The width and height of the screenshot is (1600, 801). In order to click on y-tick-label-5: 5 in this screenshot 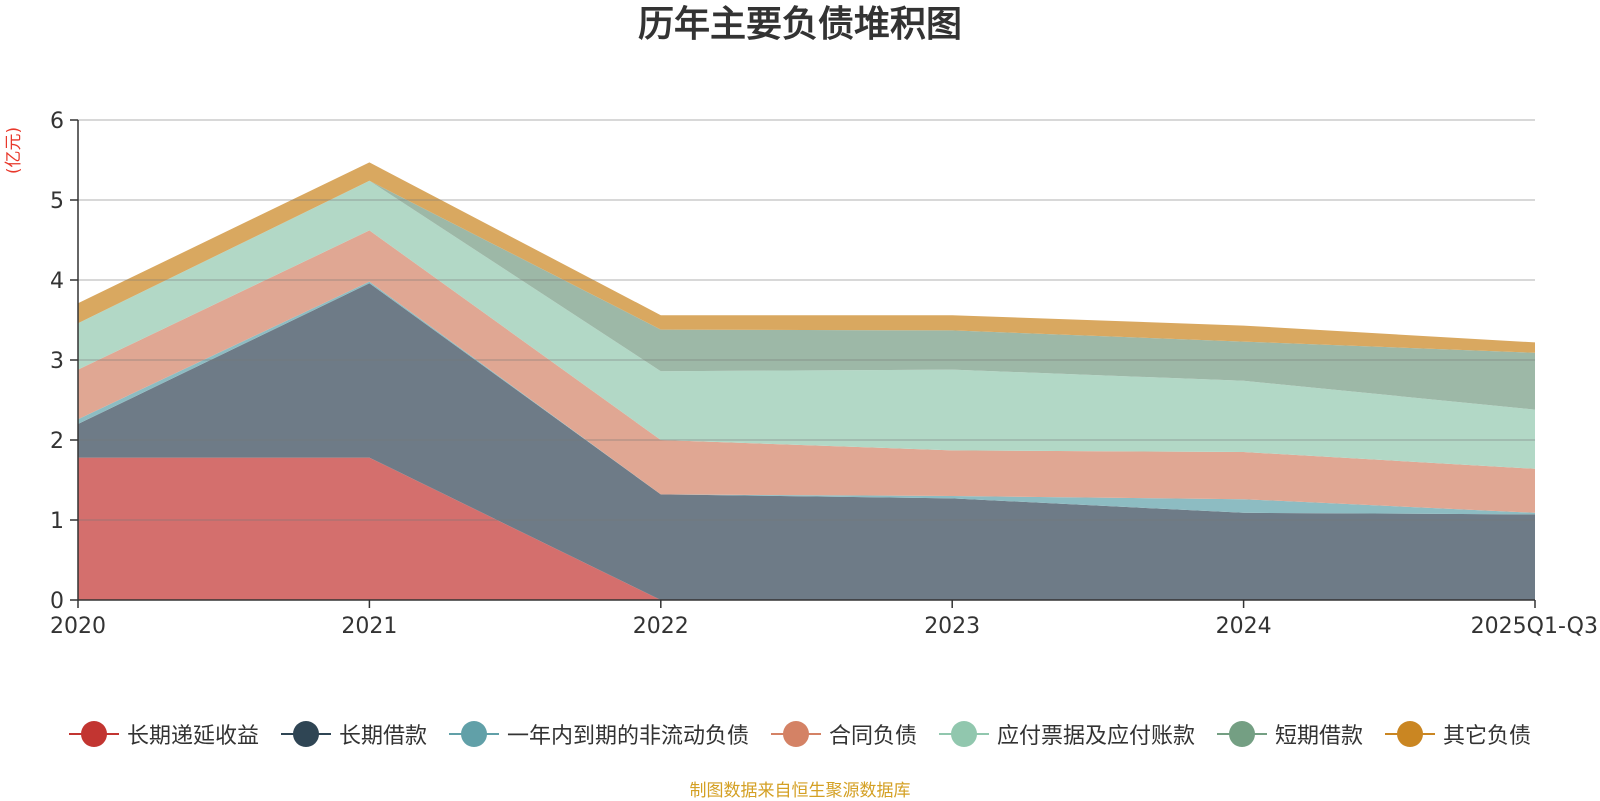, I will do `click(57, 201)`.